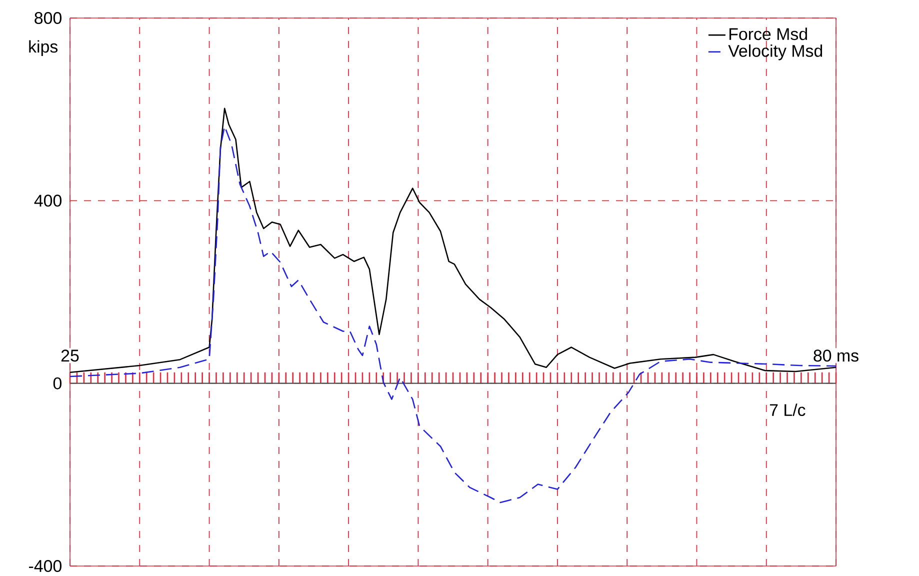 Image resolution: width=919 pixels, height=576 pixels. What do you see at coordinates (48, 200) in the screenshot?
I see `y-tick-label: 400` at bounding box center [48, 200].